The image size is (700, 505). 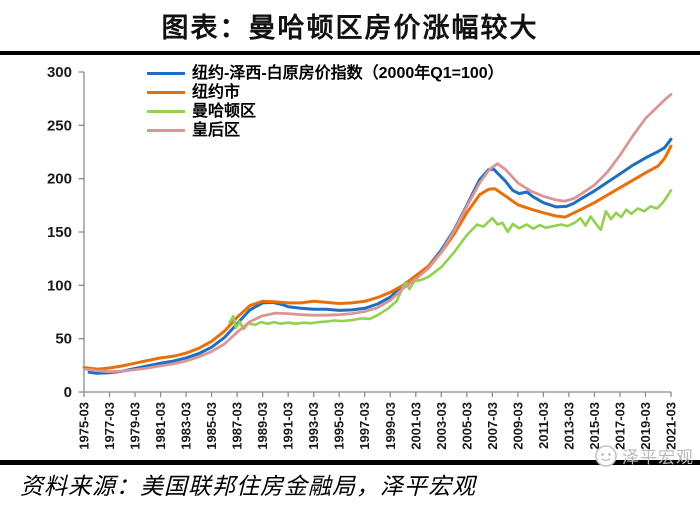 I want to click on x-axis-label: 2013-03, so click(x=568, y=426).